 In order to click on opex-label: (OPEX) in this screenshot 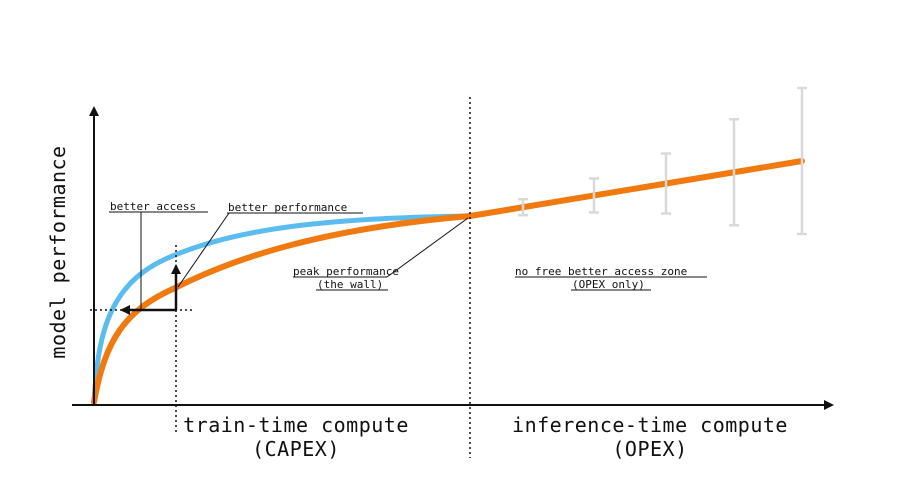, I will do `click(649, 449)`.